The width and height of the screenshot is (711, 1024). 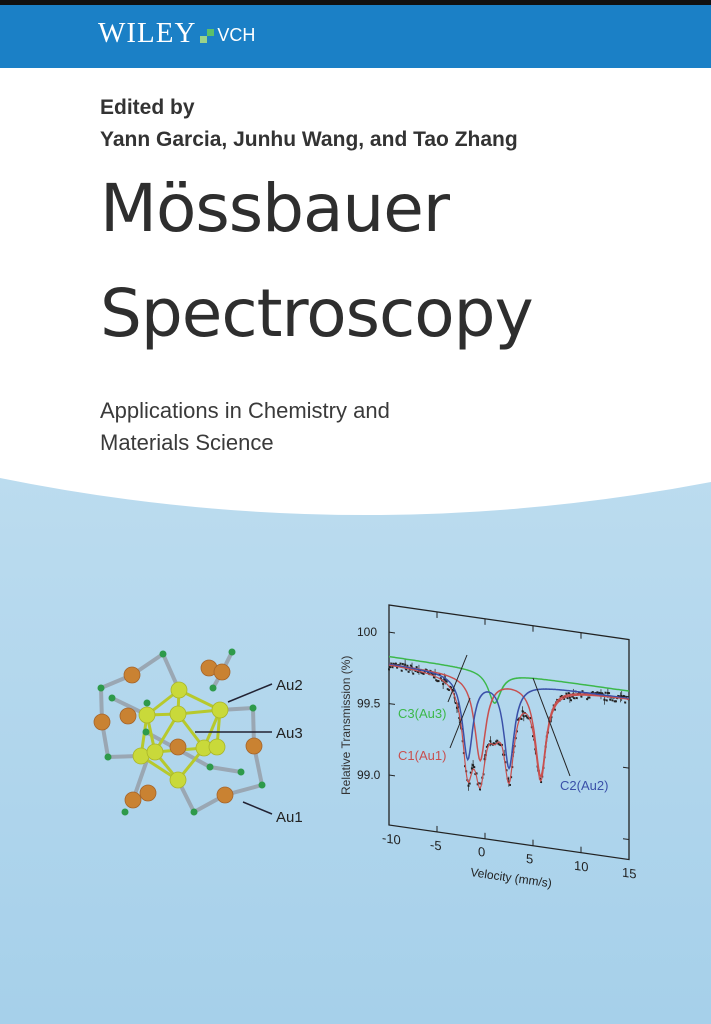 What do you see at coordinates (509, 717) in the screenshot?
I see `component-curve-c2` at bounding box center [509, 717].